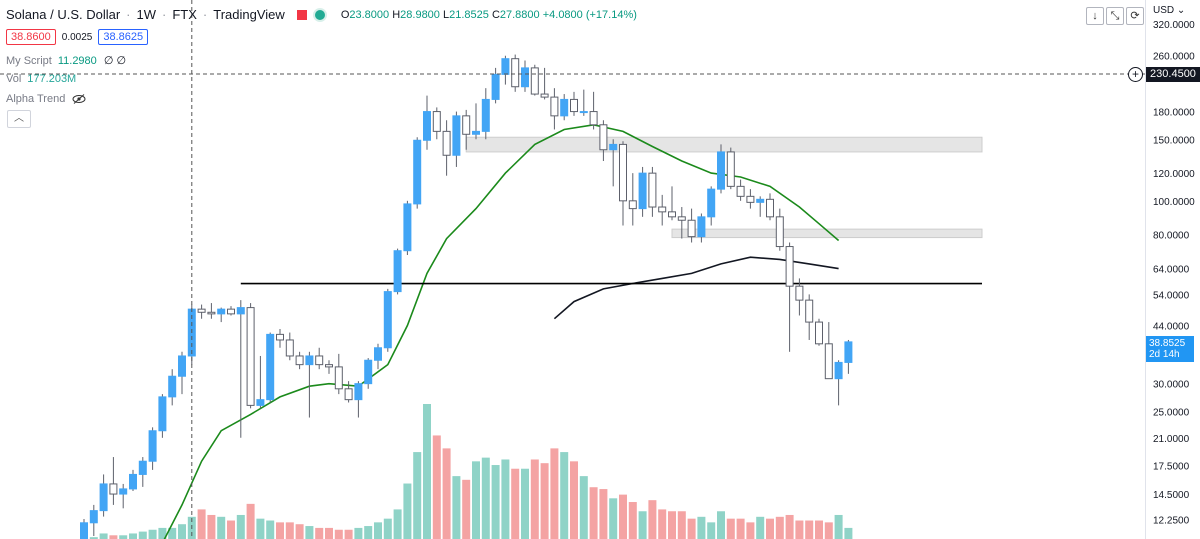  Describe the element at coordinates (46, 99) in the screenshot. I see `indicator-alpha-trend: Alpha Trend` at that location.